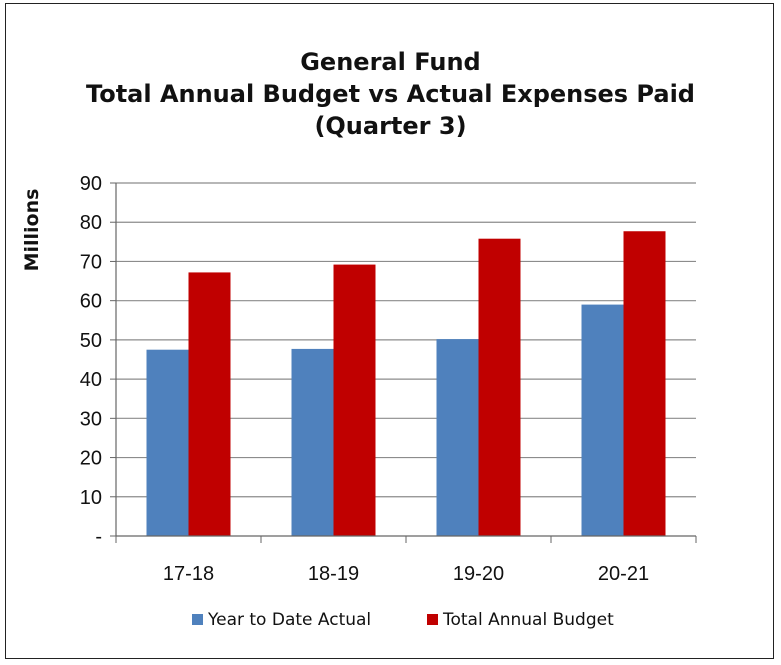 The image size is (781, 665). What do you see at coordinates (289, 620) in the screenshot?
I see `legend-label: Year to Date Actual` at bounding box center [289, 620].